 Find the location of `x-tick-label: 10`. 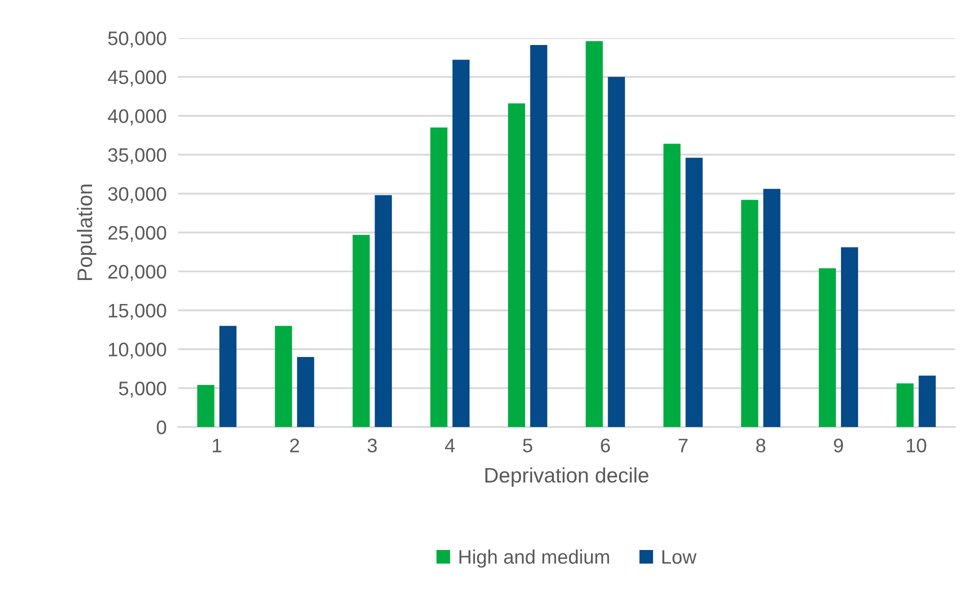

x-tick-label: 10 is located at coordinates (916, 445).